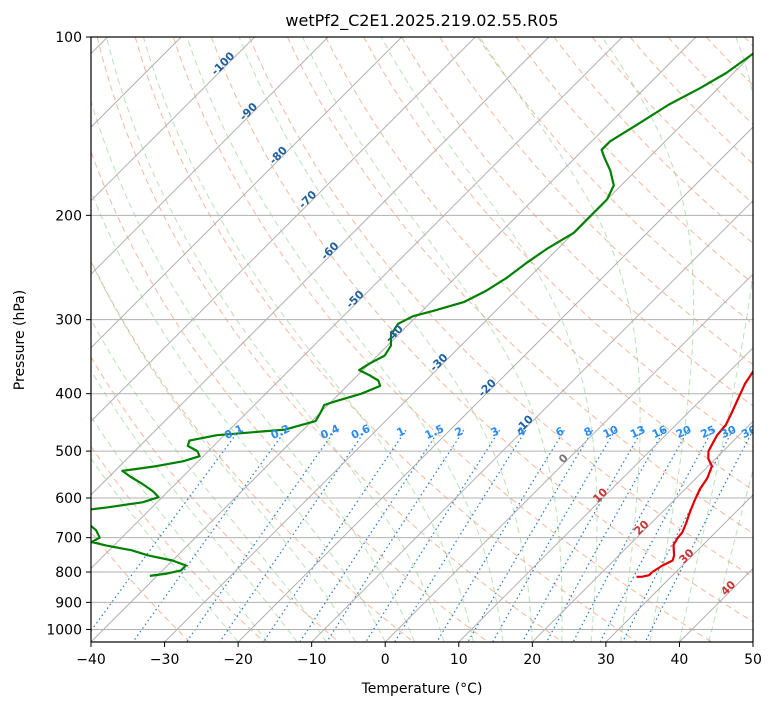 This screenshot has width=775, height=708. What do you see at coordinates (312, 660) in the screenshot?
I see `x-tick-label: −10` at bounding box center [312, 660].